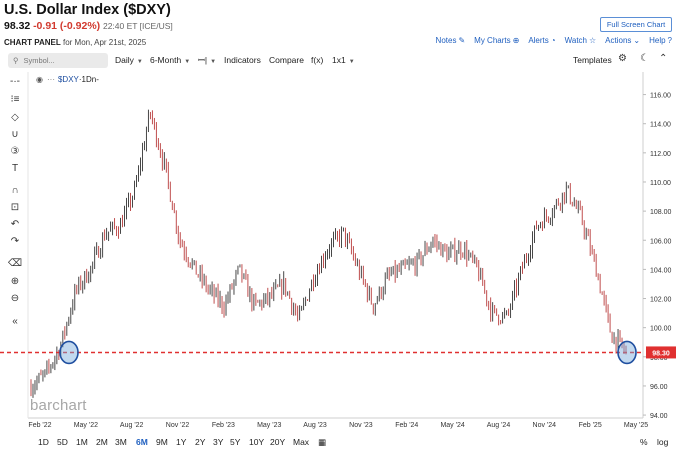  I want to click on range-select: 6-Month ▼, so click(170, 60).